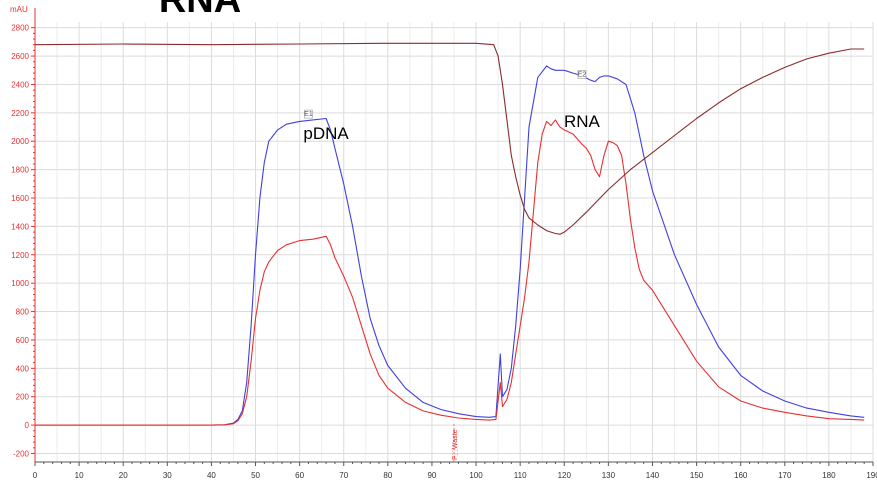  What do you see at coordinates (255, 475) in the screenshot?
I see `x-tick-label: 50` at bounding box center [255, 475].